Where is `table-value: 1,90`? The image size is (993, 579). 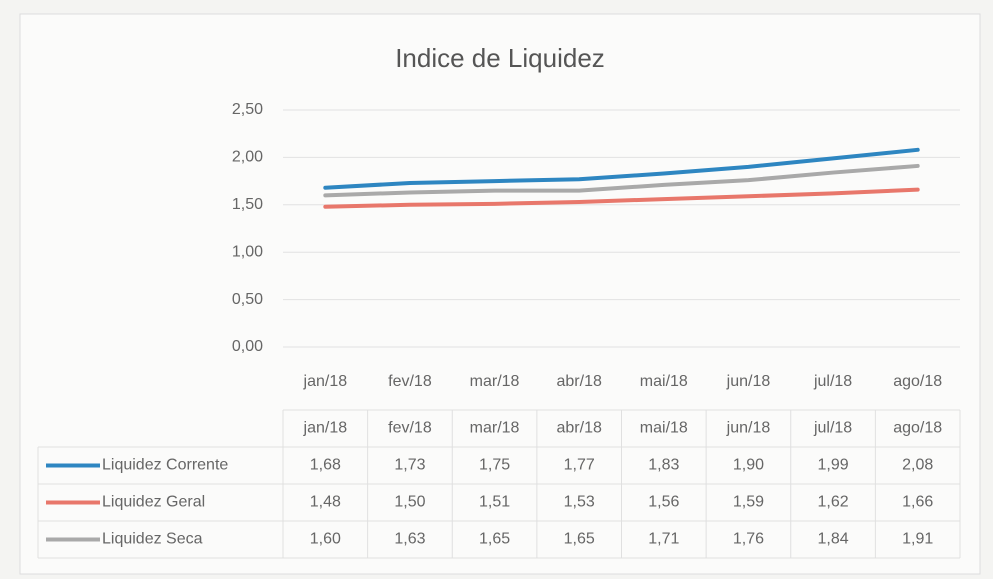
table-value: 1,90 is located at coordinates (748, 465).